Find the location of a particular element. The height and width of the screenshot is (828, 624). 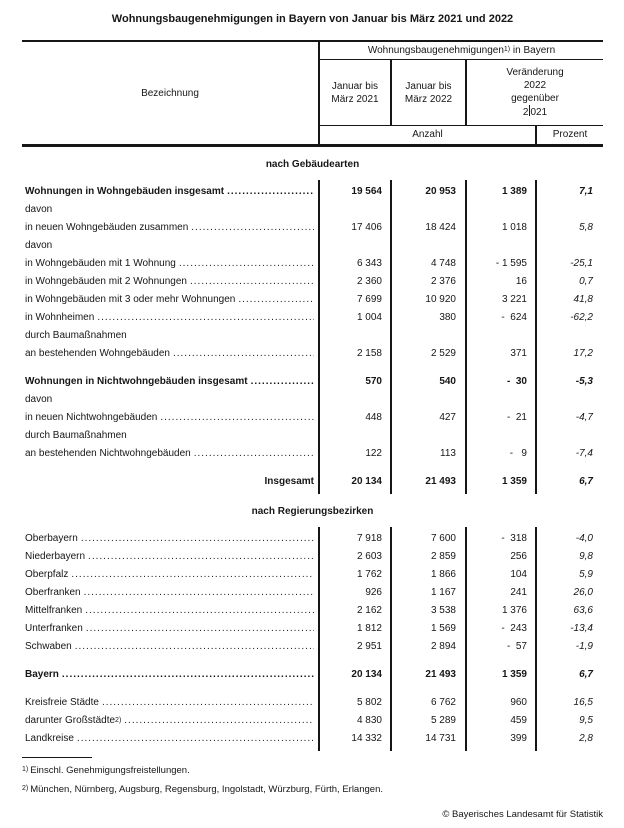

value-jan-mar-2022: 2 894 is located at coordinates (427, 647).